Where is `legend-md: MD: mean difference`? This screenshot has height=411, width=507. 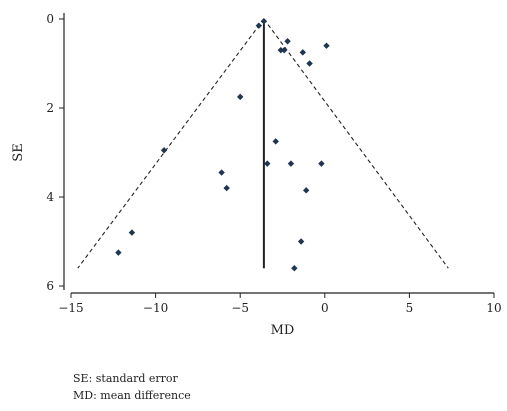
legend-md: MD: mean difference is located at coordinates (132, 395).